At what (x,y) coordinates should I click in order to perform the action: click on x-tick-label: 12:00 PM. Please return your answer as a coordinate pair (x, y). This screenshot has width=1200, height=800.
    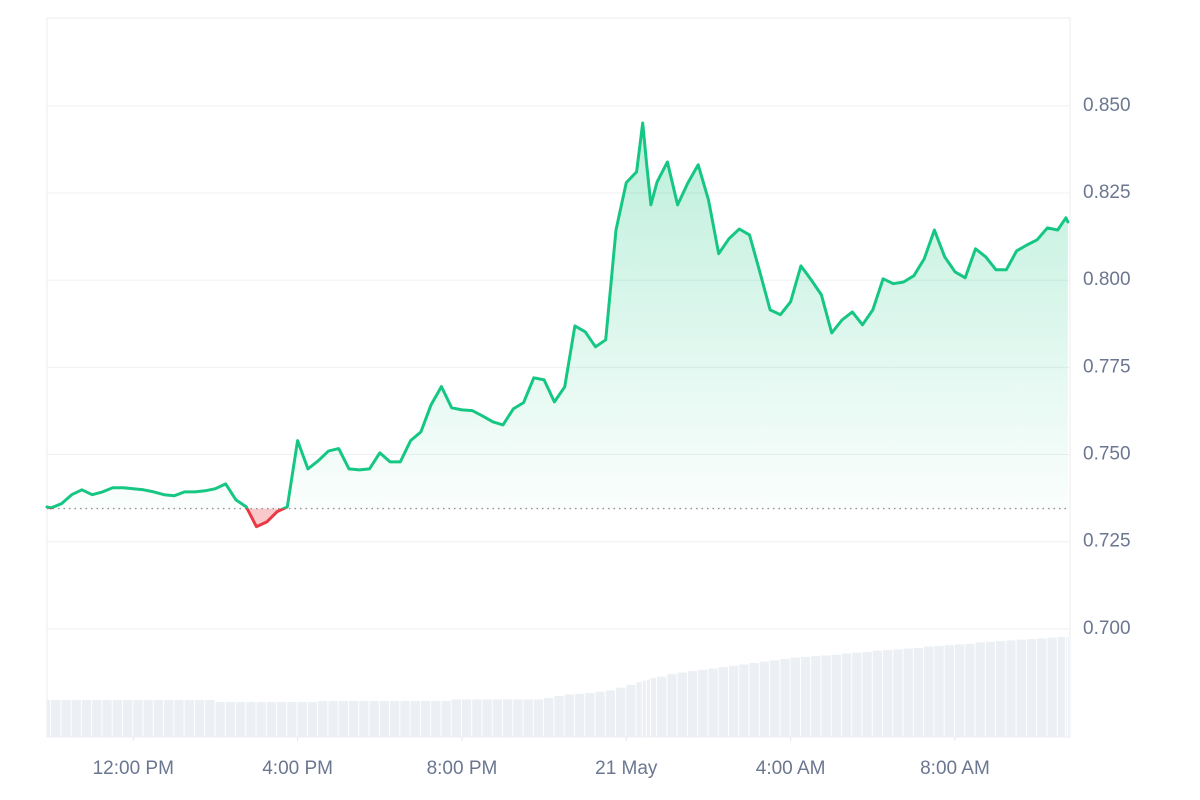
    Looking at the image, I should click on (133, 768).